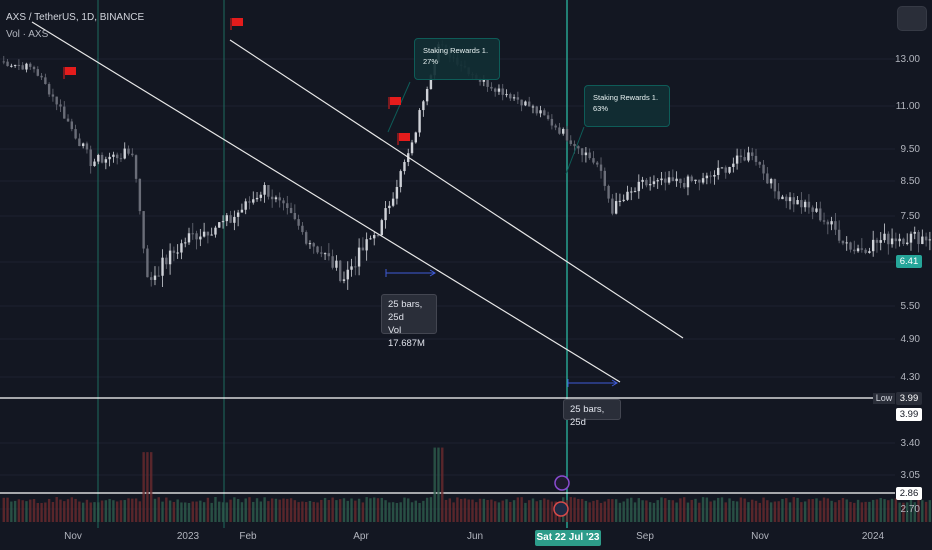 This screenshot has width=932, height=550. I want to click on note-2-line-1: Staking Rewards 1., so click(626, 97).